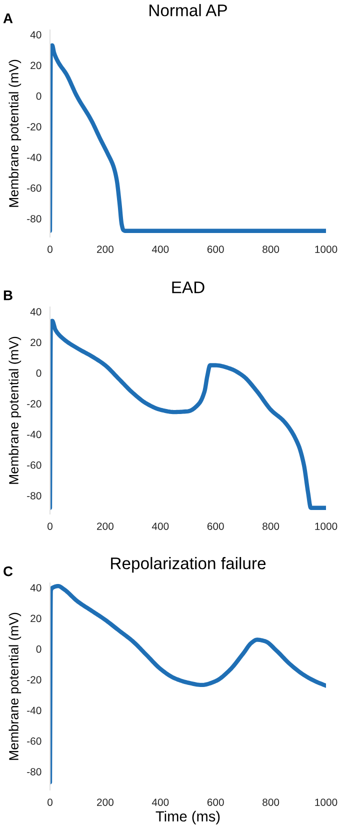  What do you see at coordinates (8, 295) in the screenshot?
I see `text: B` at bounding box center [8, 295].